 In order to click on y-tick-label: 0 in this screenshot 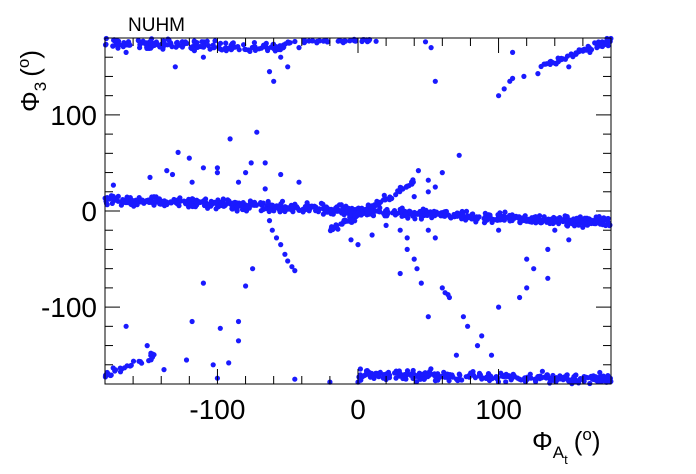, I will do `click(89, 211)`.